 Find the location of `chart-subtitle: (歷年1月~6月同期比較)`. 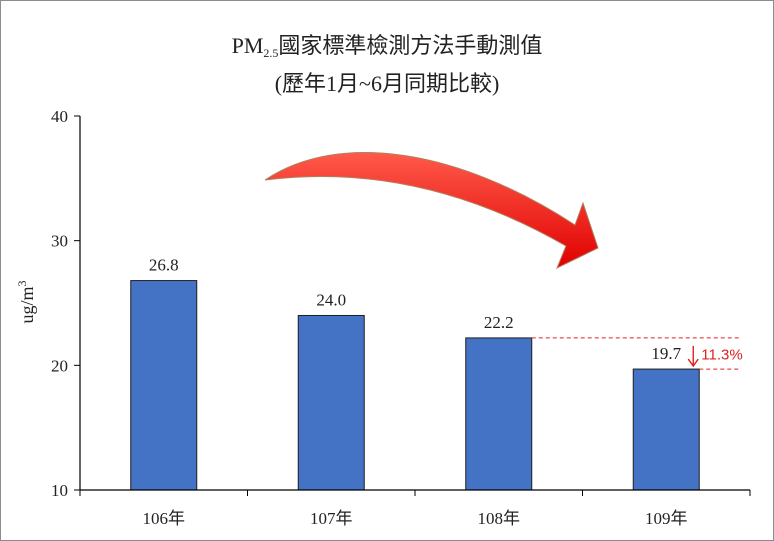

chart-subtitle: (歷年1月~6月同期比較) is located at coordinates (387, 83).